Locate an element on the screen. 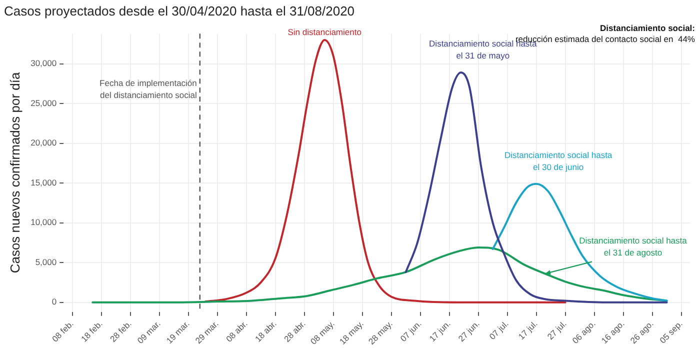 The height and width of the screenshot is (350, 700). x-tick-label: 17 jun. is located at coordinates (439, 331).